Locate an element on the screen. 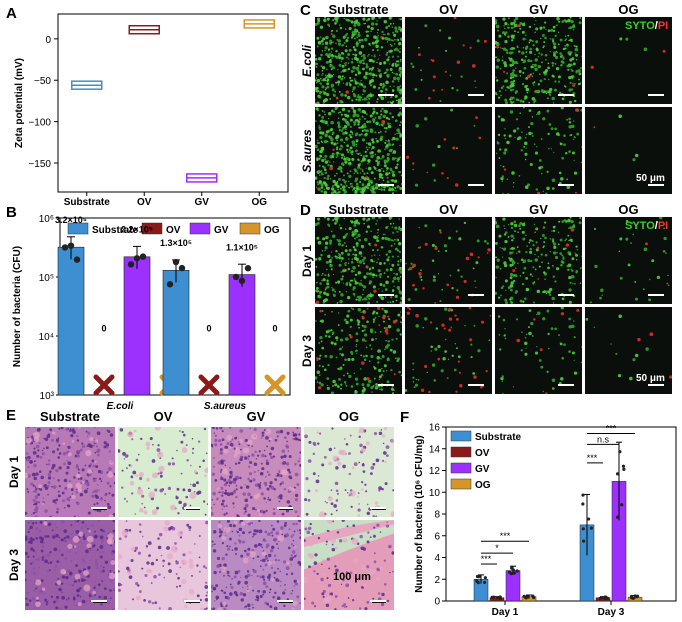 The image size is (682, 622). micrograph-tile is located at coordinates (163, 565).